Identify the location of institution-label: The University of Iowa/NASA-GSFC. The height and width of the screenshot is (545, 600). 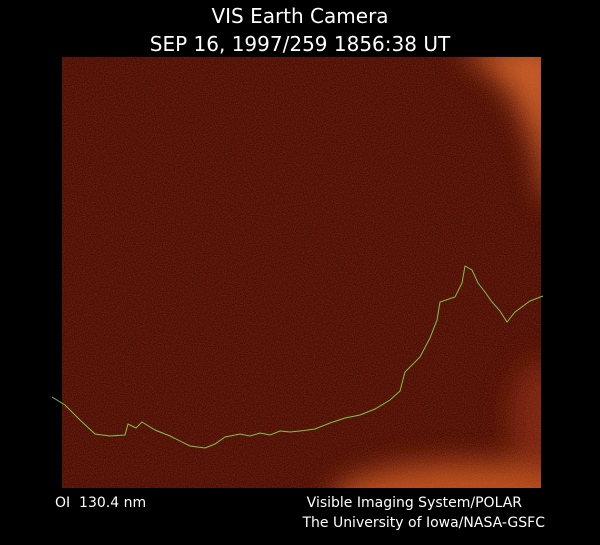
(423, 523).